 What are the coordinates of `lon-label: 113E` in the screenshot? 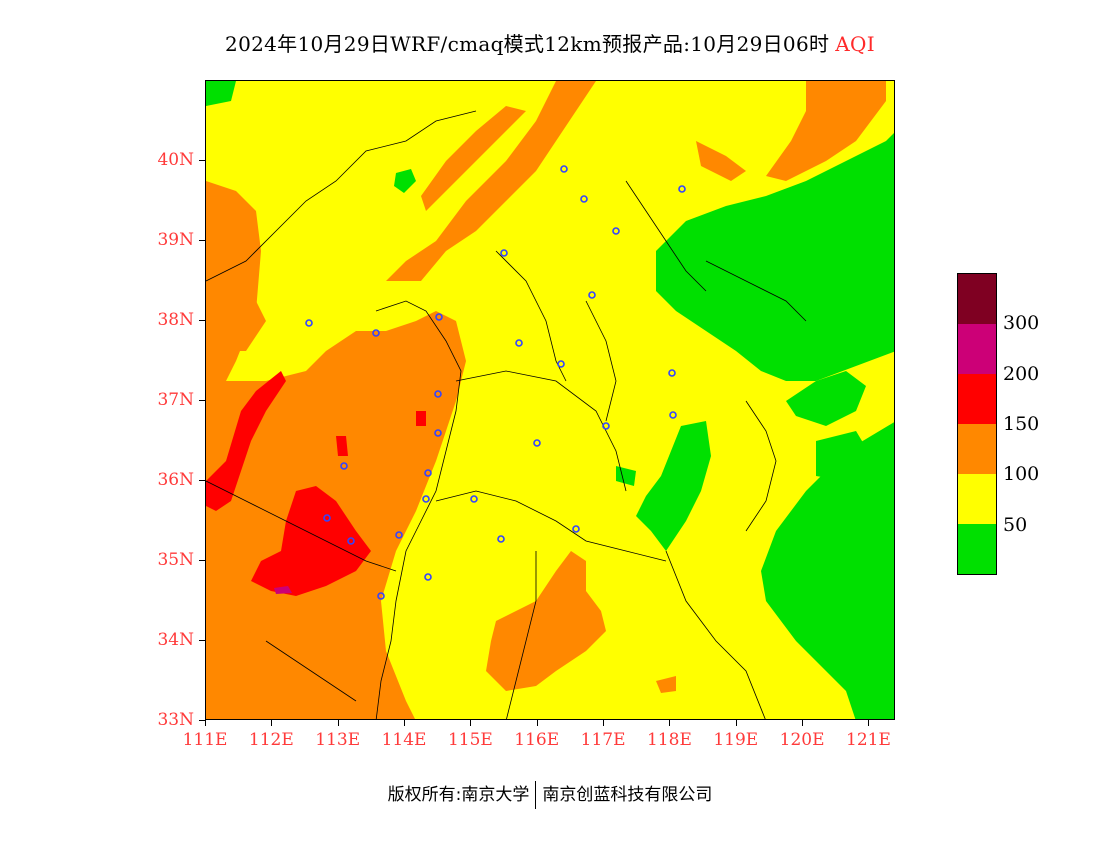 It's located at (338, 740).